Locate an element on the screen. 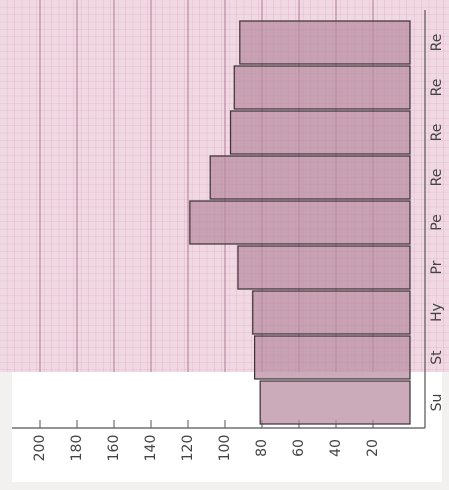 The image size is (449, 490). x-tick-label: 120 is located at coordinates (188, 448).